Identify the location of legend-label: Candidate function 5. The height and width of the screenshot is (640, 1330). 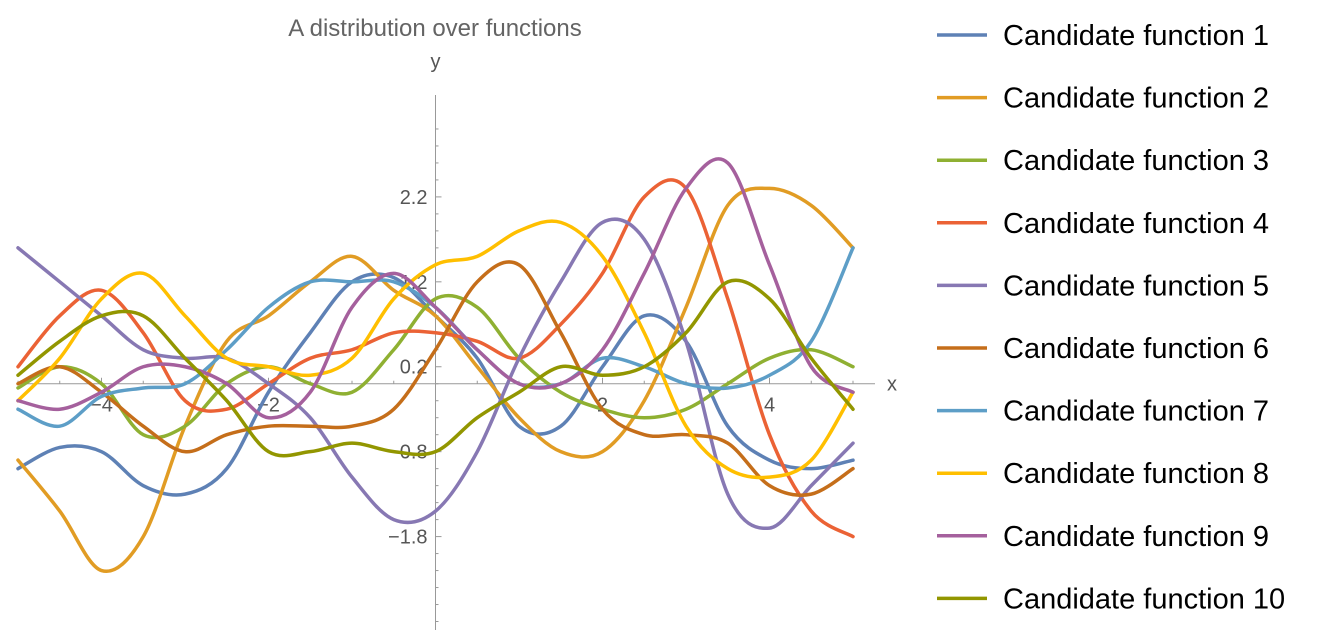
(1136, 286).